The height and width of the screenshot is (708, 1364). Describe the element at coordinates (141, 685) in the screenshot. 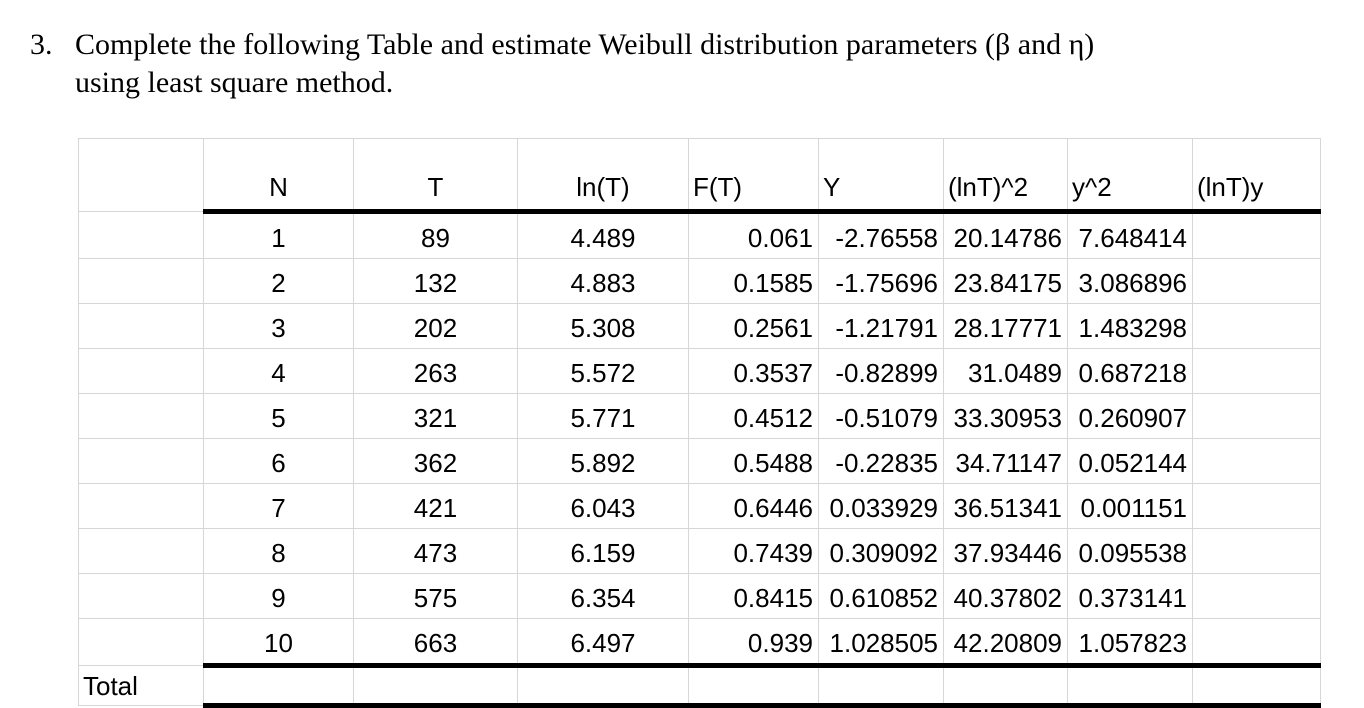

I see `total-label: Total` at that location.